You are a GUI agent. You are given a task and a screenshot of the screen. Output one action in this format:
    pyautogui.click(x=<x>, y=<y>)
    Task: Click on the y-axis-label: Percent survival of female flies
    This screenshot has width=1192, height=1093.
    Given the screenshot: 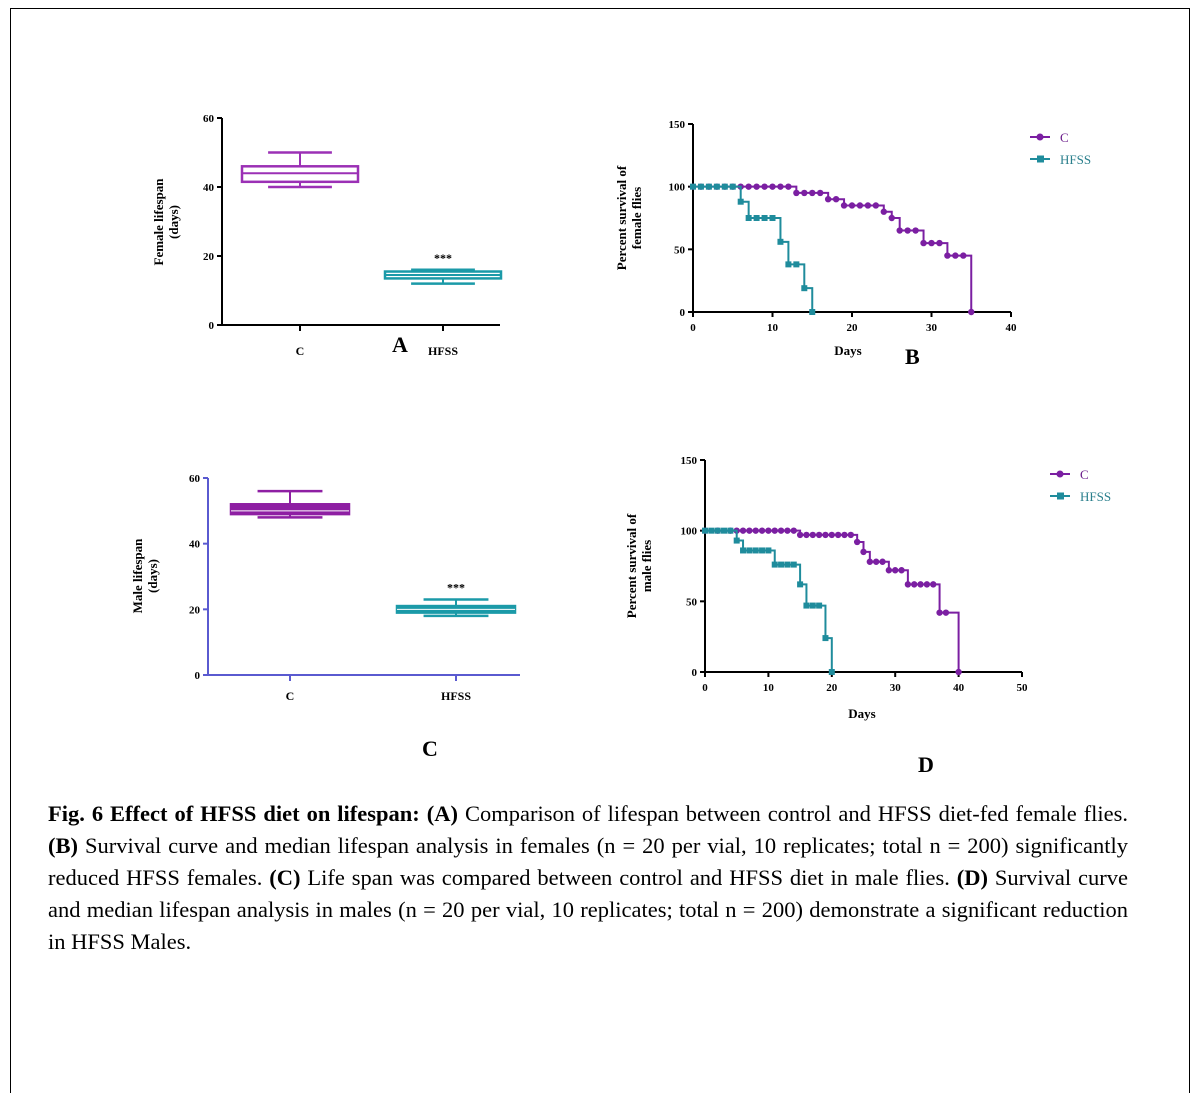 What is the action you would take?
    pyautogui.click(x=629, y=217)
    